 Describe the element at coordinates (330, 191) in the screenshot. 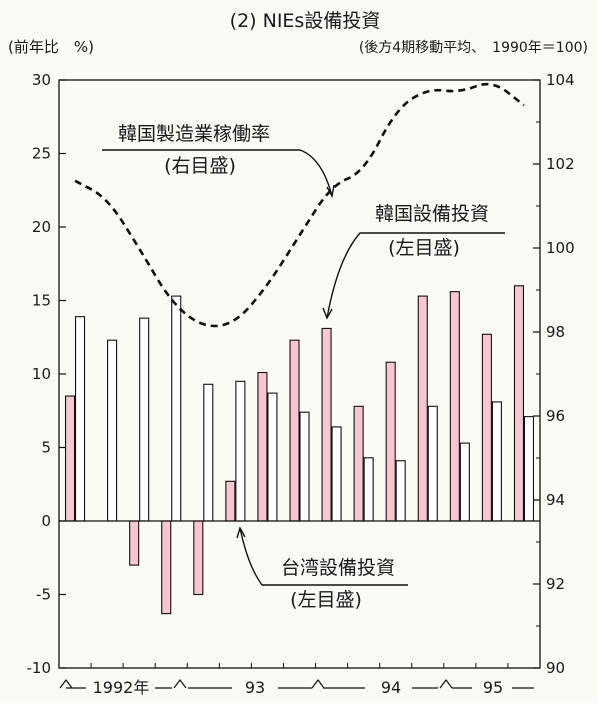

I see `annotation-korea-utilization-arrowhead` at that location.